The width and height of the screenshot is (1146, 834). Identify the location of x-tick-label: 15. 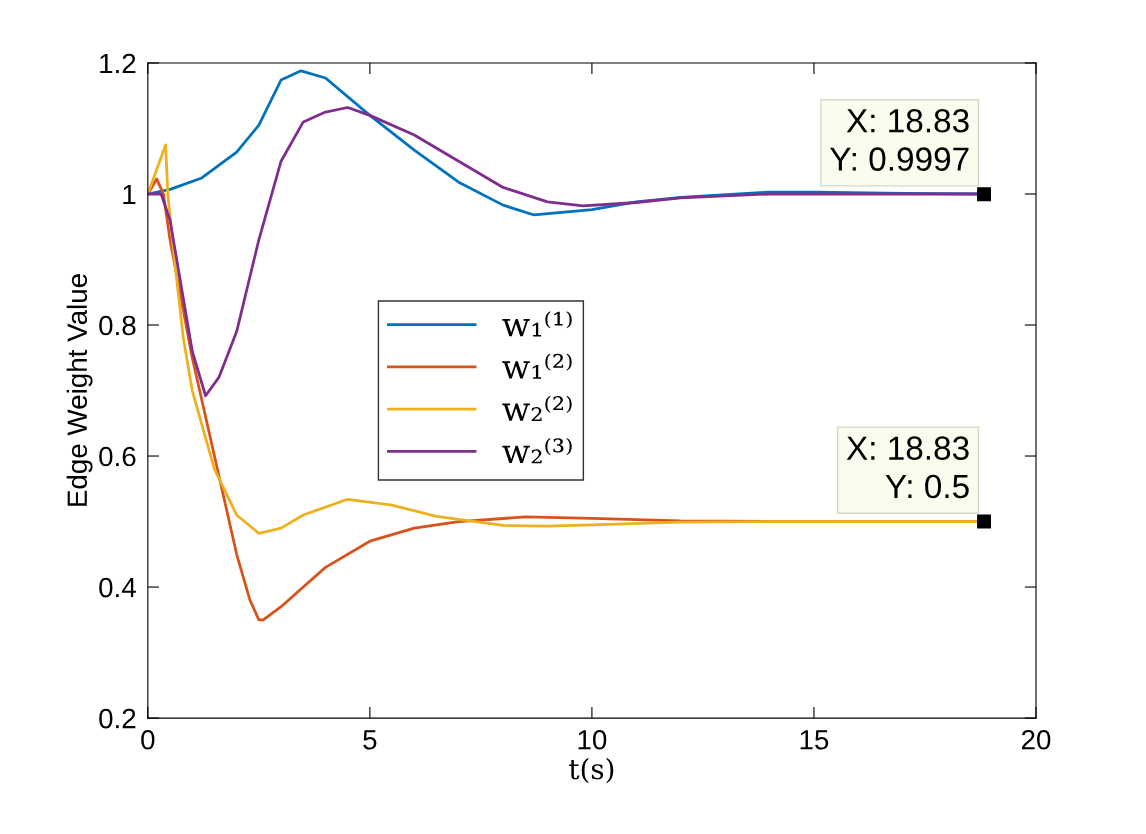
(814, 740).